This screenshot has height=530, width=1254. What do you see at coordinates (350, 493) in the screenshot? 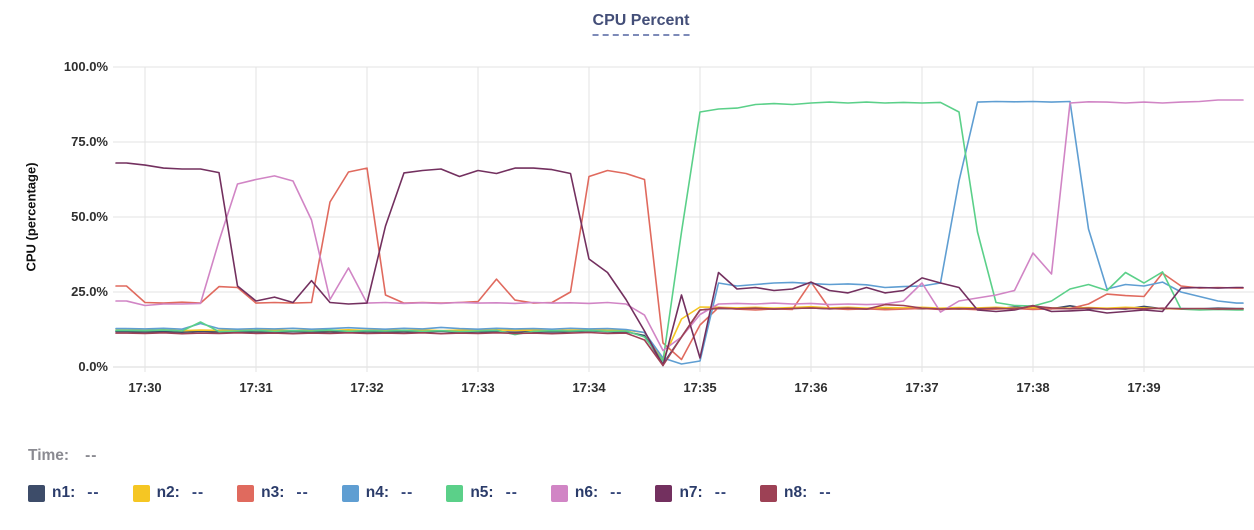
I see `legend-swatch-n4` at bounding box center [350, 493].